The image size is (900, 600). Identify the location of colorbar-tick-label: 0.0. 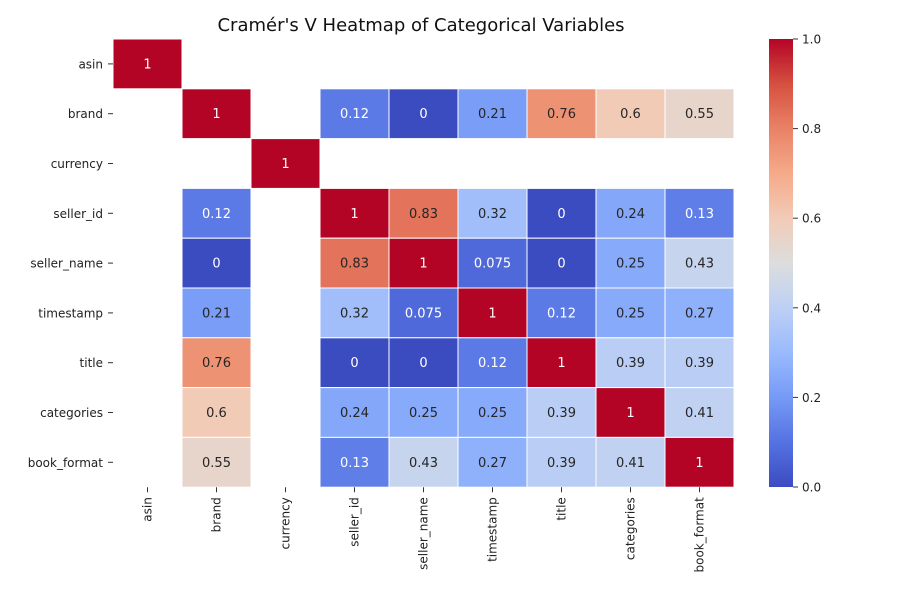
(811, 488).